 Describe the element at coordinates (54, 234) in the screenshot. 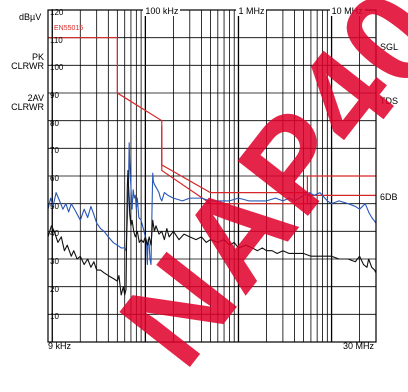

I see `y-tick-label: 40` at that location.